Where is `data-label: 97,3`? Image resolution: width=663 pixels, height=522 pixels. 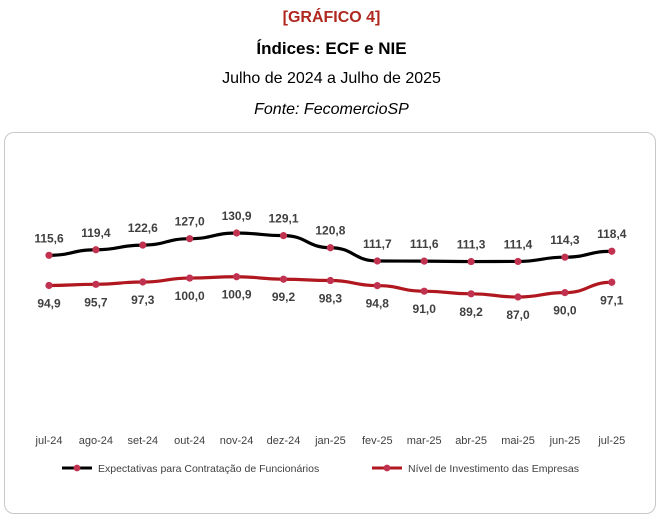 data-label: 97,3 is located at coordinates (143, 300).